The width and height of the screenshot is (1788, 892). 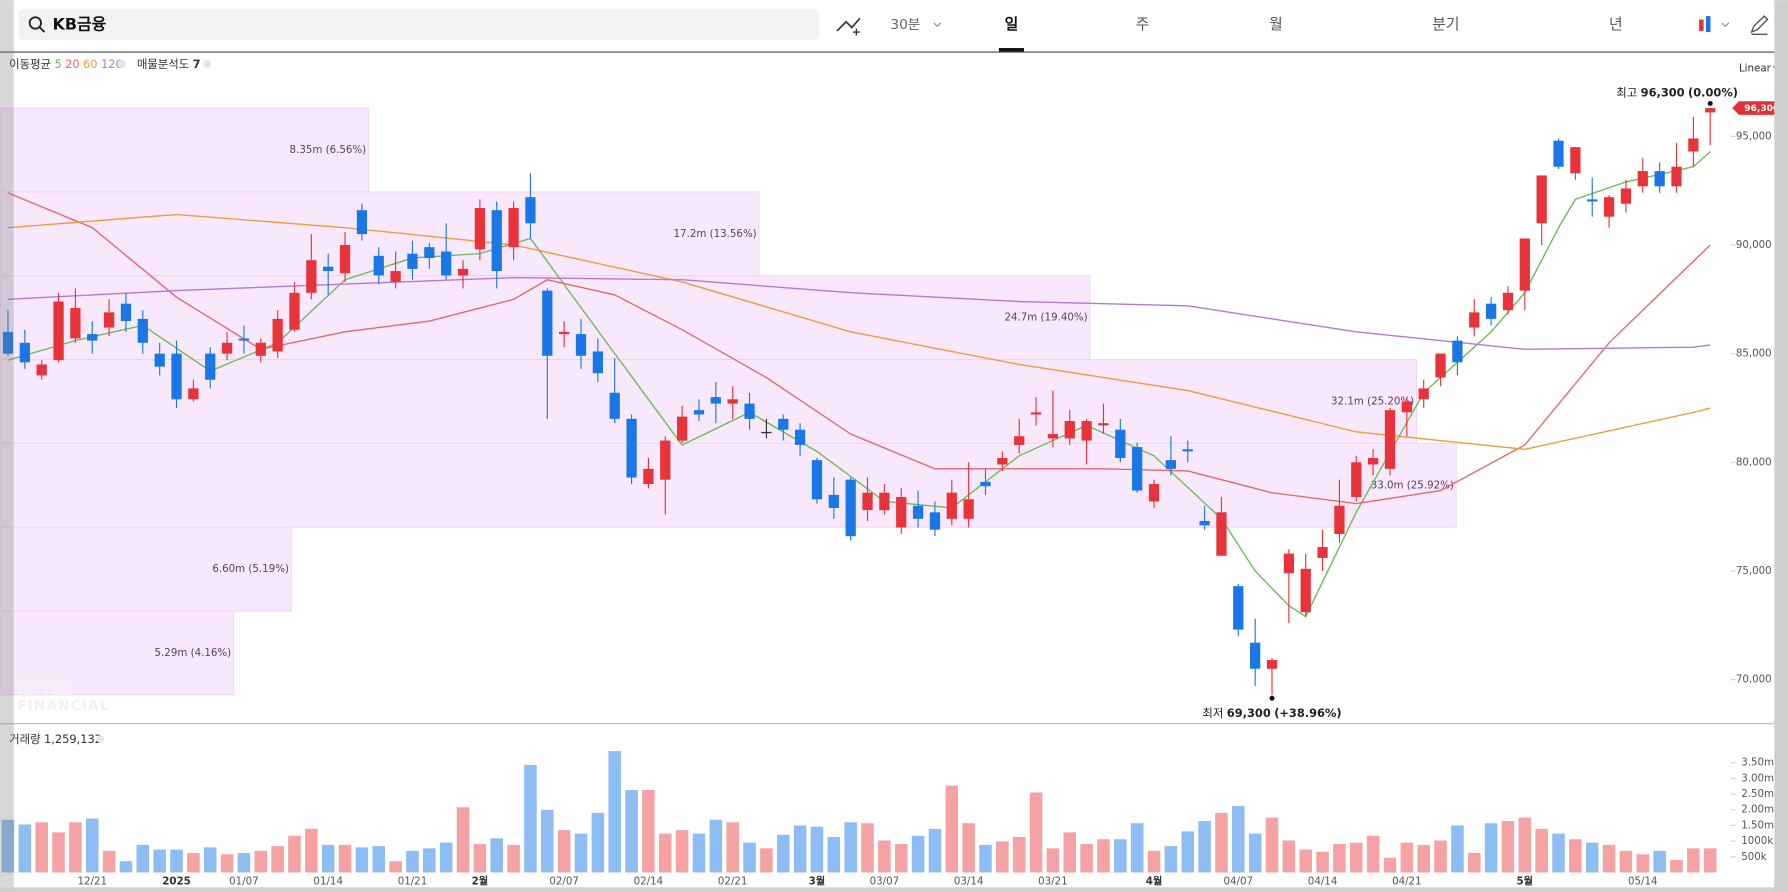 What do you see at coordinates (1701, 25) in the screenshot?
I see `chart-type-icon` at bounding box center [1701, 25].